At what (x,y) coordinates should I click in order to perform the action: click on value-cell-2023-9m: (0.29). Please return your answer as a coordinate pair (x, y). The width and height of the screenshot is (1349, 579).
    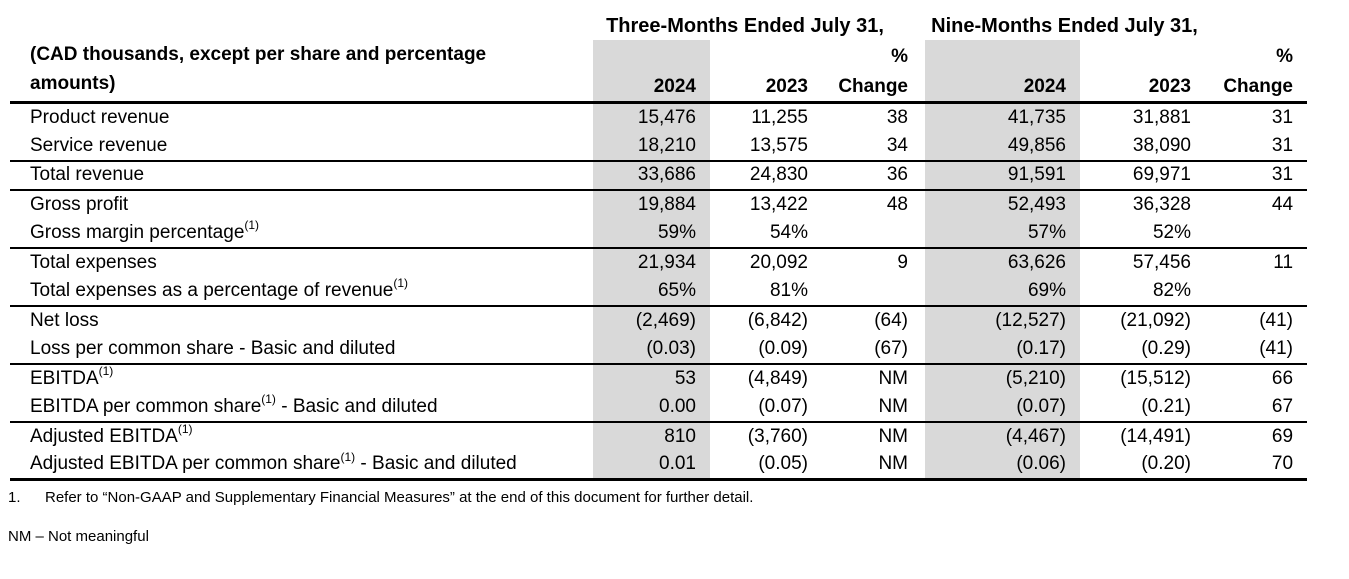
    Looking at the image, I should click on (1142, 349).